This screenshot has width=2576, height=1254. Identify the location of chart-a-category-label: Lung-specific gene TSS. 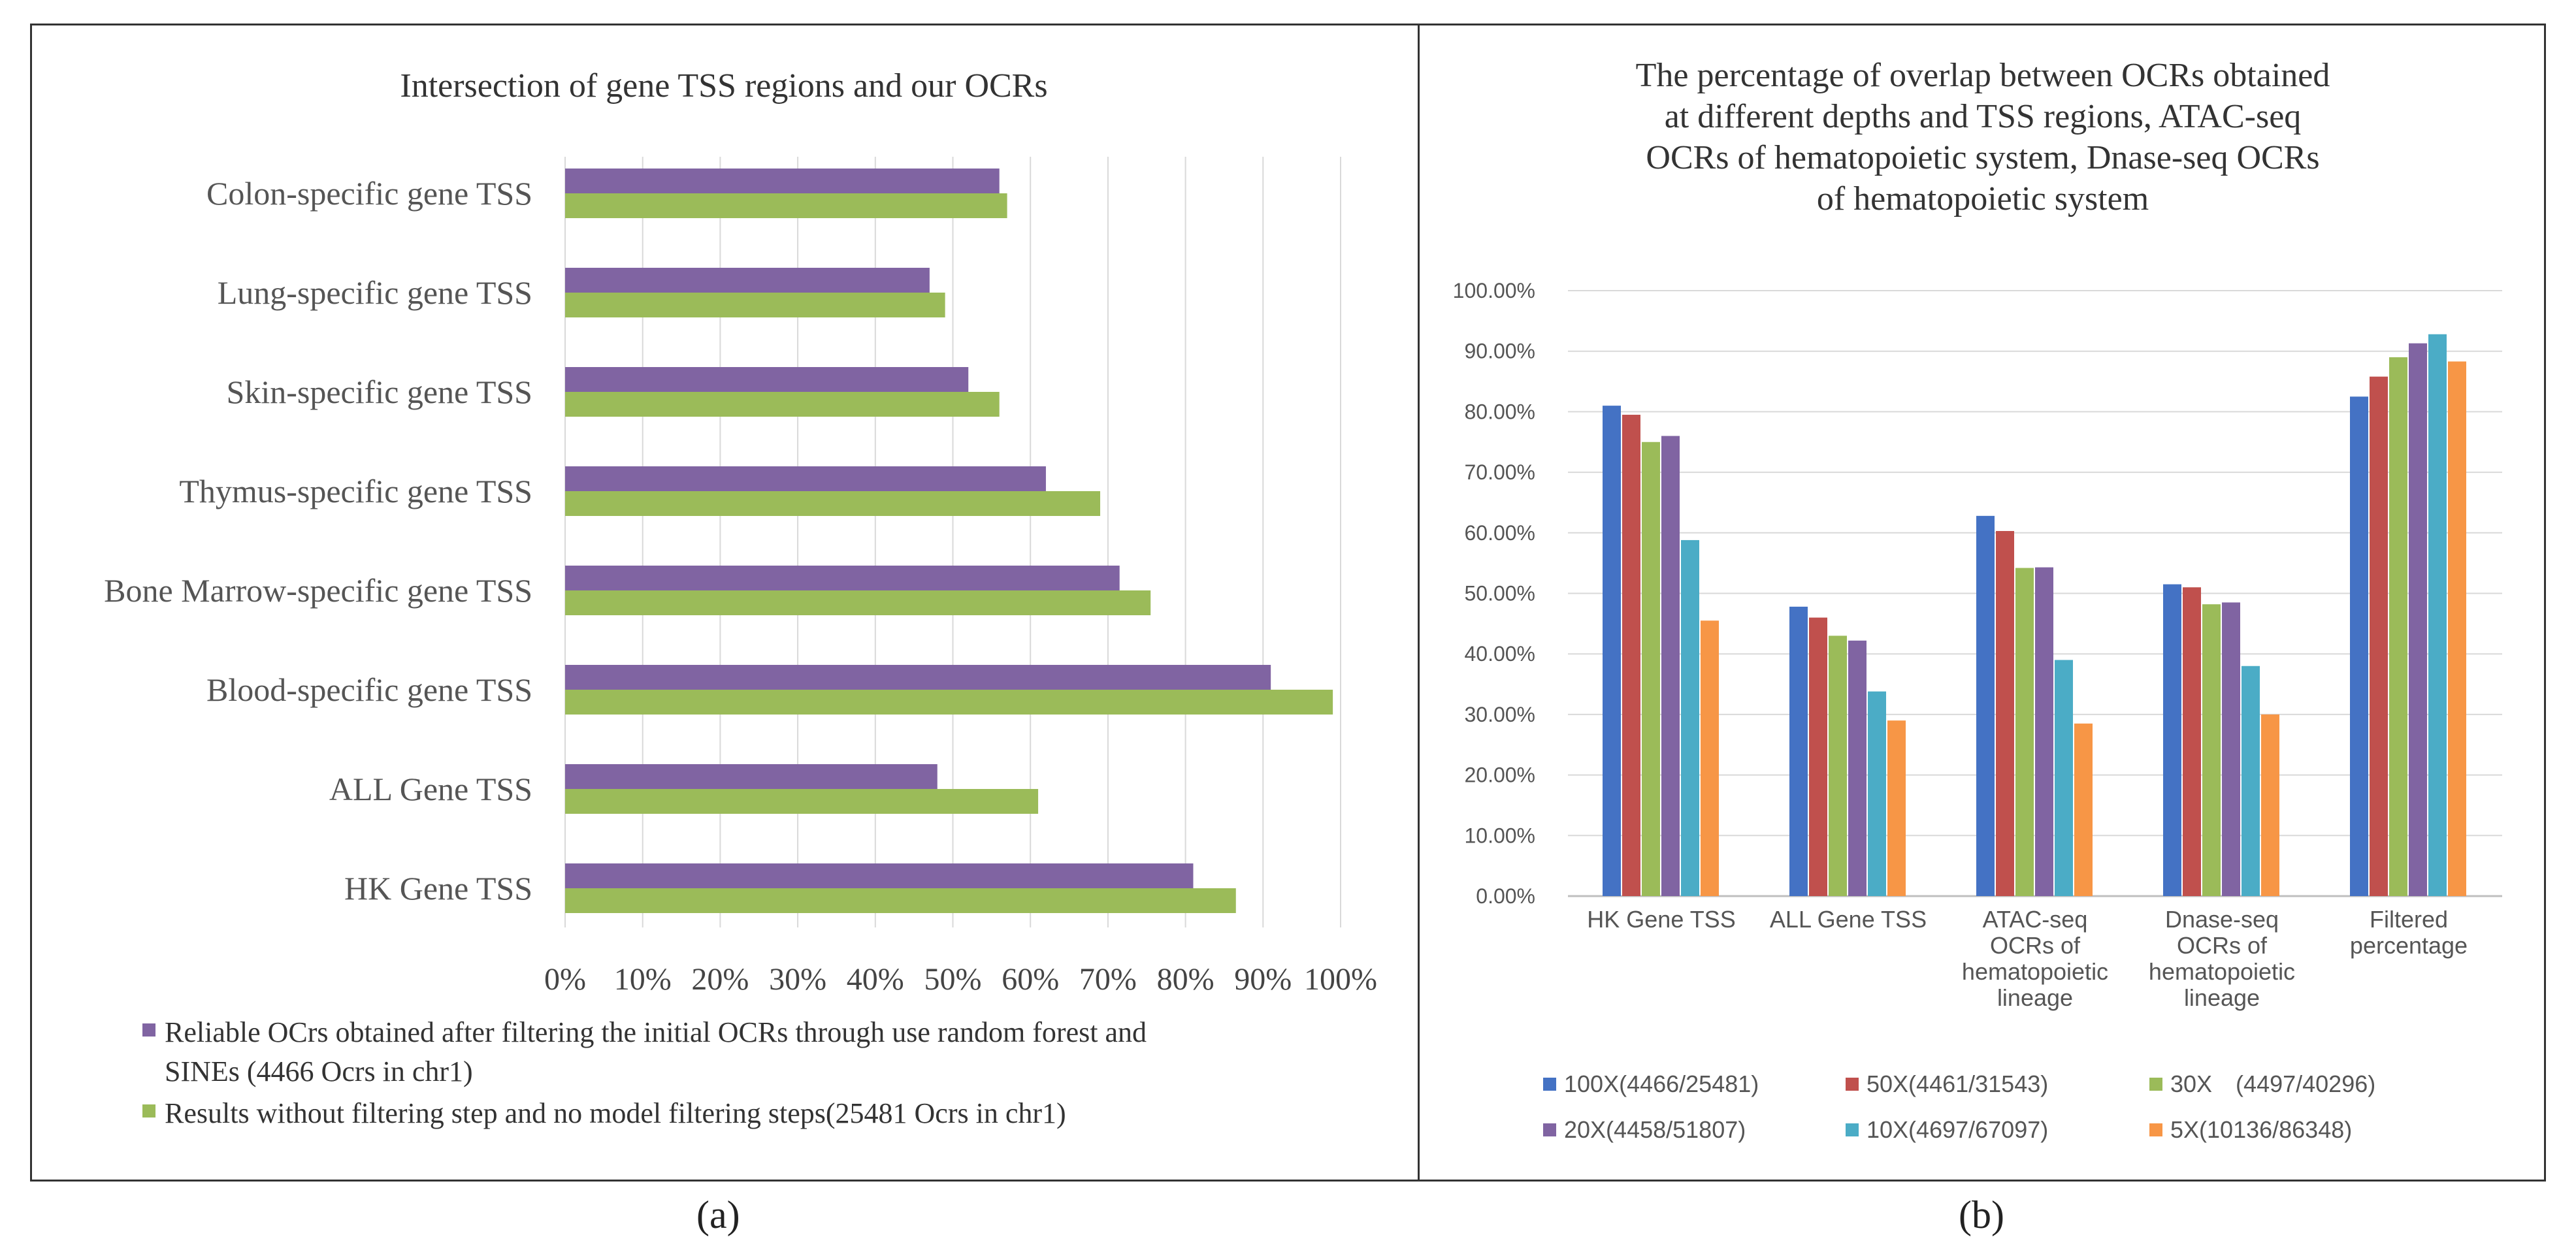
(375, 292).